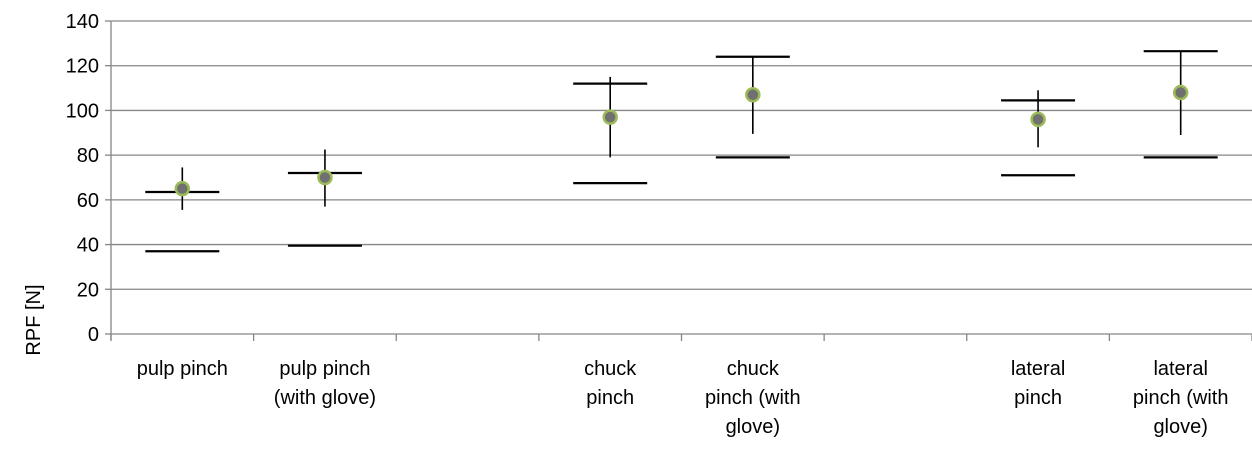 Image resolution: width=1252 pixels, height=455 pixels. I want to click on y-tick-label: 120, so click(82, 67).